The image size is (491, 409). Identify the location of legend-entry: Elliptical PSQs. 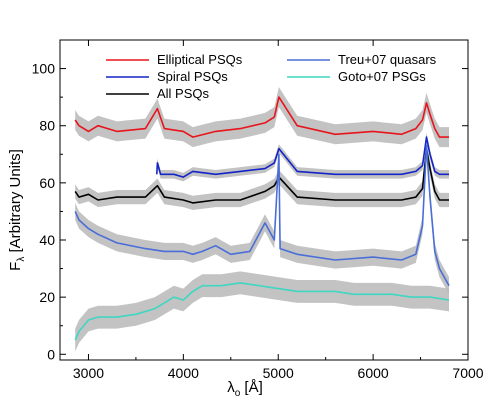
(200, 59).